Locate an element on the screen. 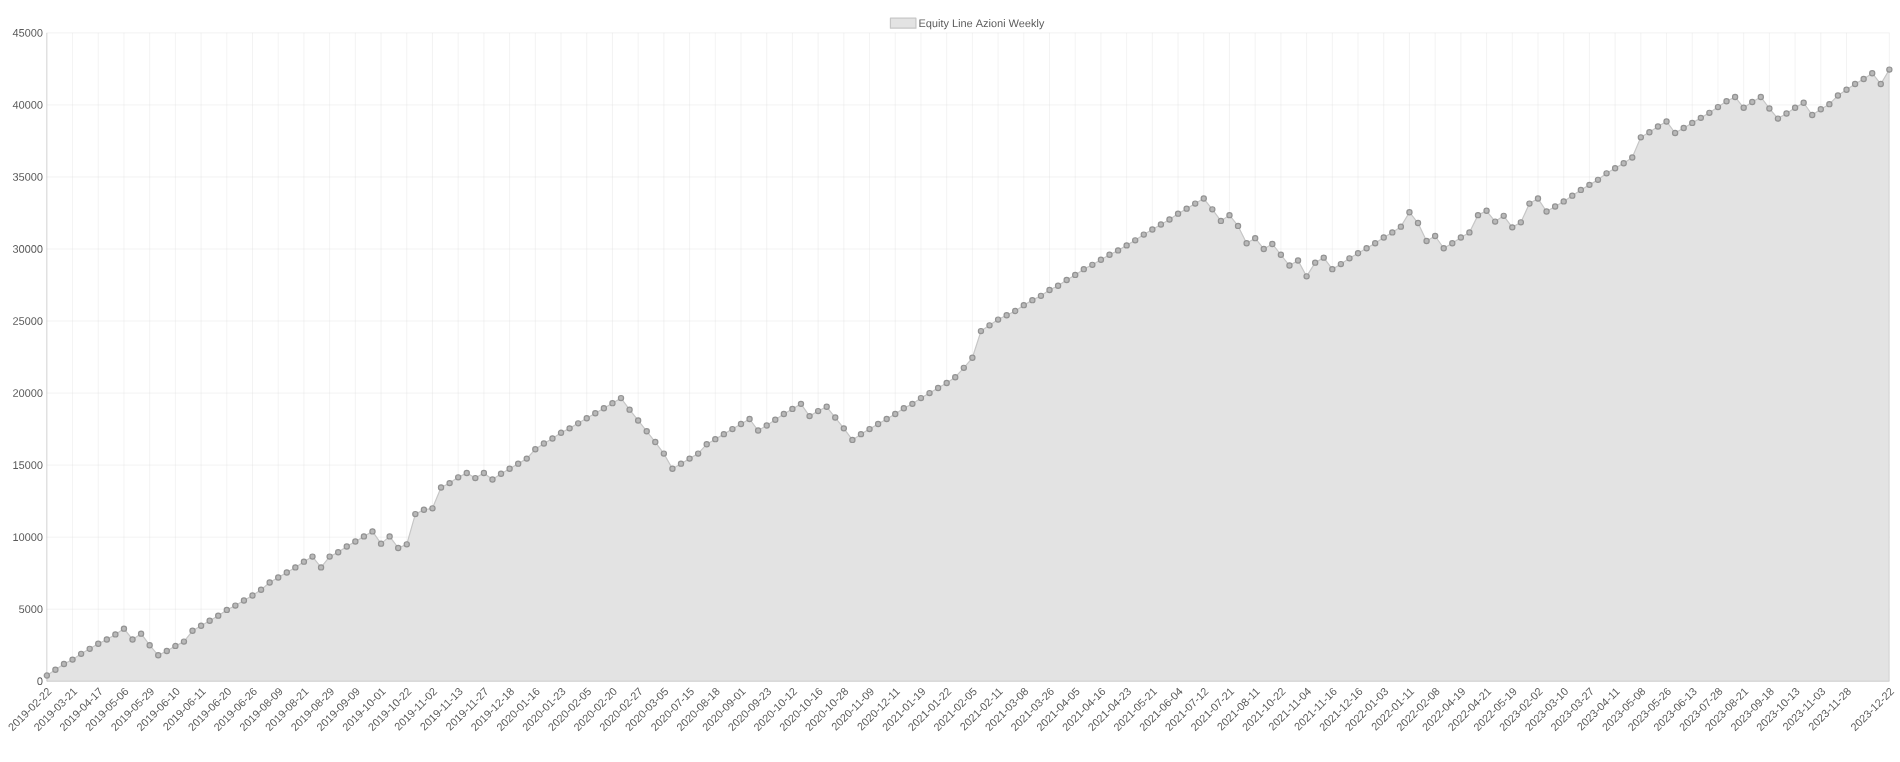 The height and width of the screenshot is (762, 1900). y-tick-label: 35000 is located at coordinates (27, 177).